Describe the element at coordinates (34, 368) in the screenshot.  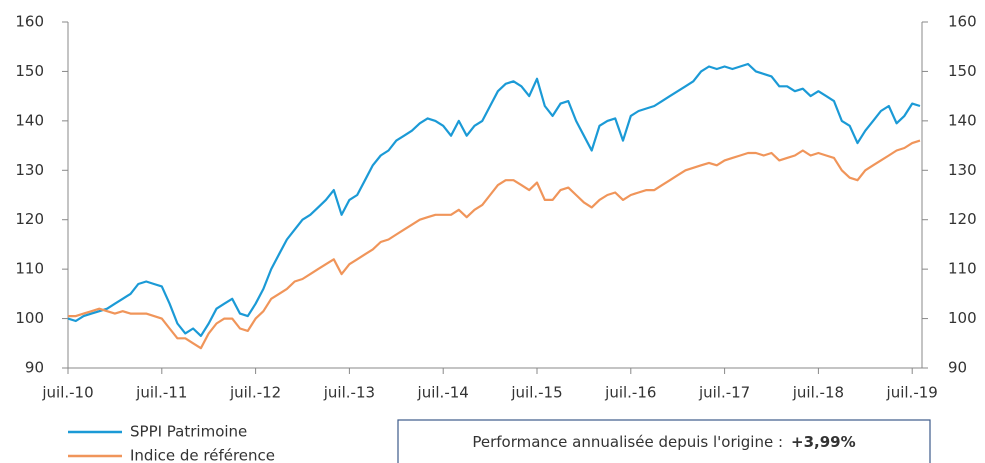
I see `y-tick-label: 90` at that location.